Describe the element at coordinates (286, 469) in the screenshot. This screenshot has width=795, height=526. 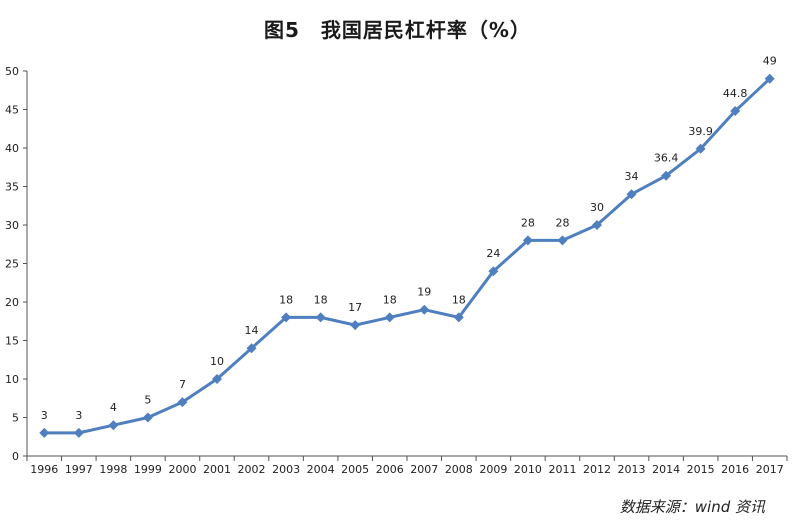
I see `x-tick-label: 2003` at that location.